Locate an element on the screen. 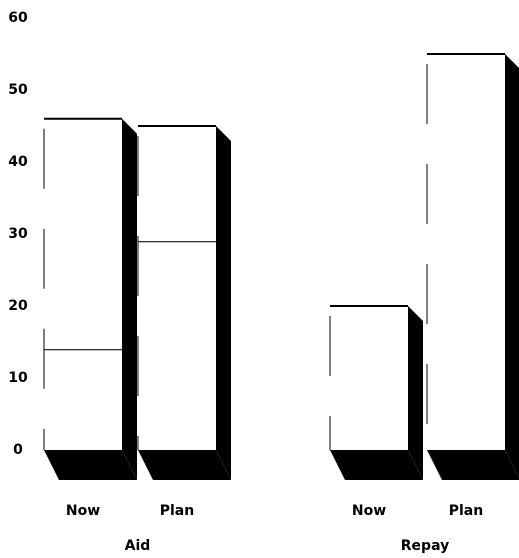 Image resolution: width=519 pixels, height=558 pixels. group-label: Repay is located at coordinates (425, 546).